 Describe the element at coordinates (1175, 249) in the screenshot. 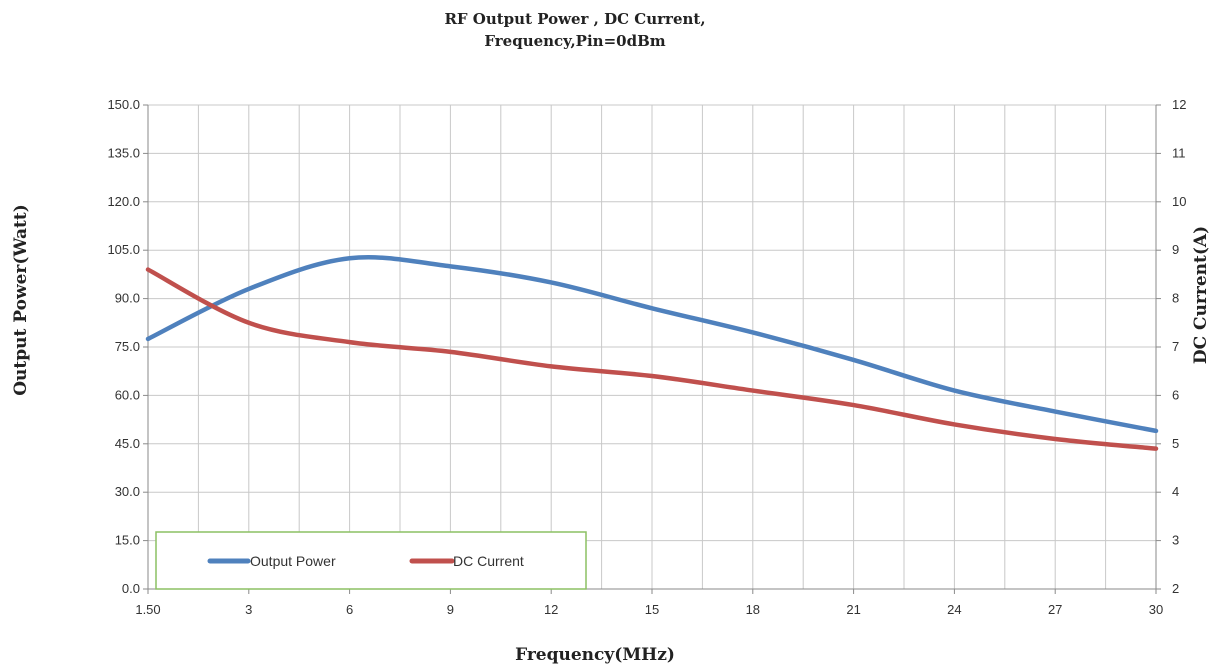

I see `y2-axis-tick-label: 9` at that location.